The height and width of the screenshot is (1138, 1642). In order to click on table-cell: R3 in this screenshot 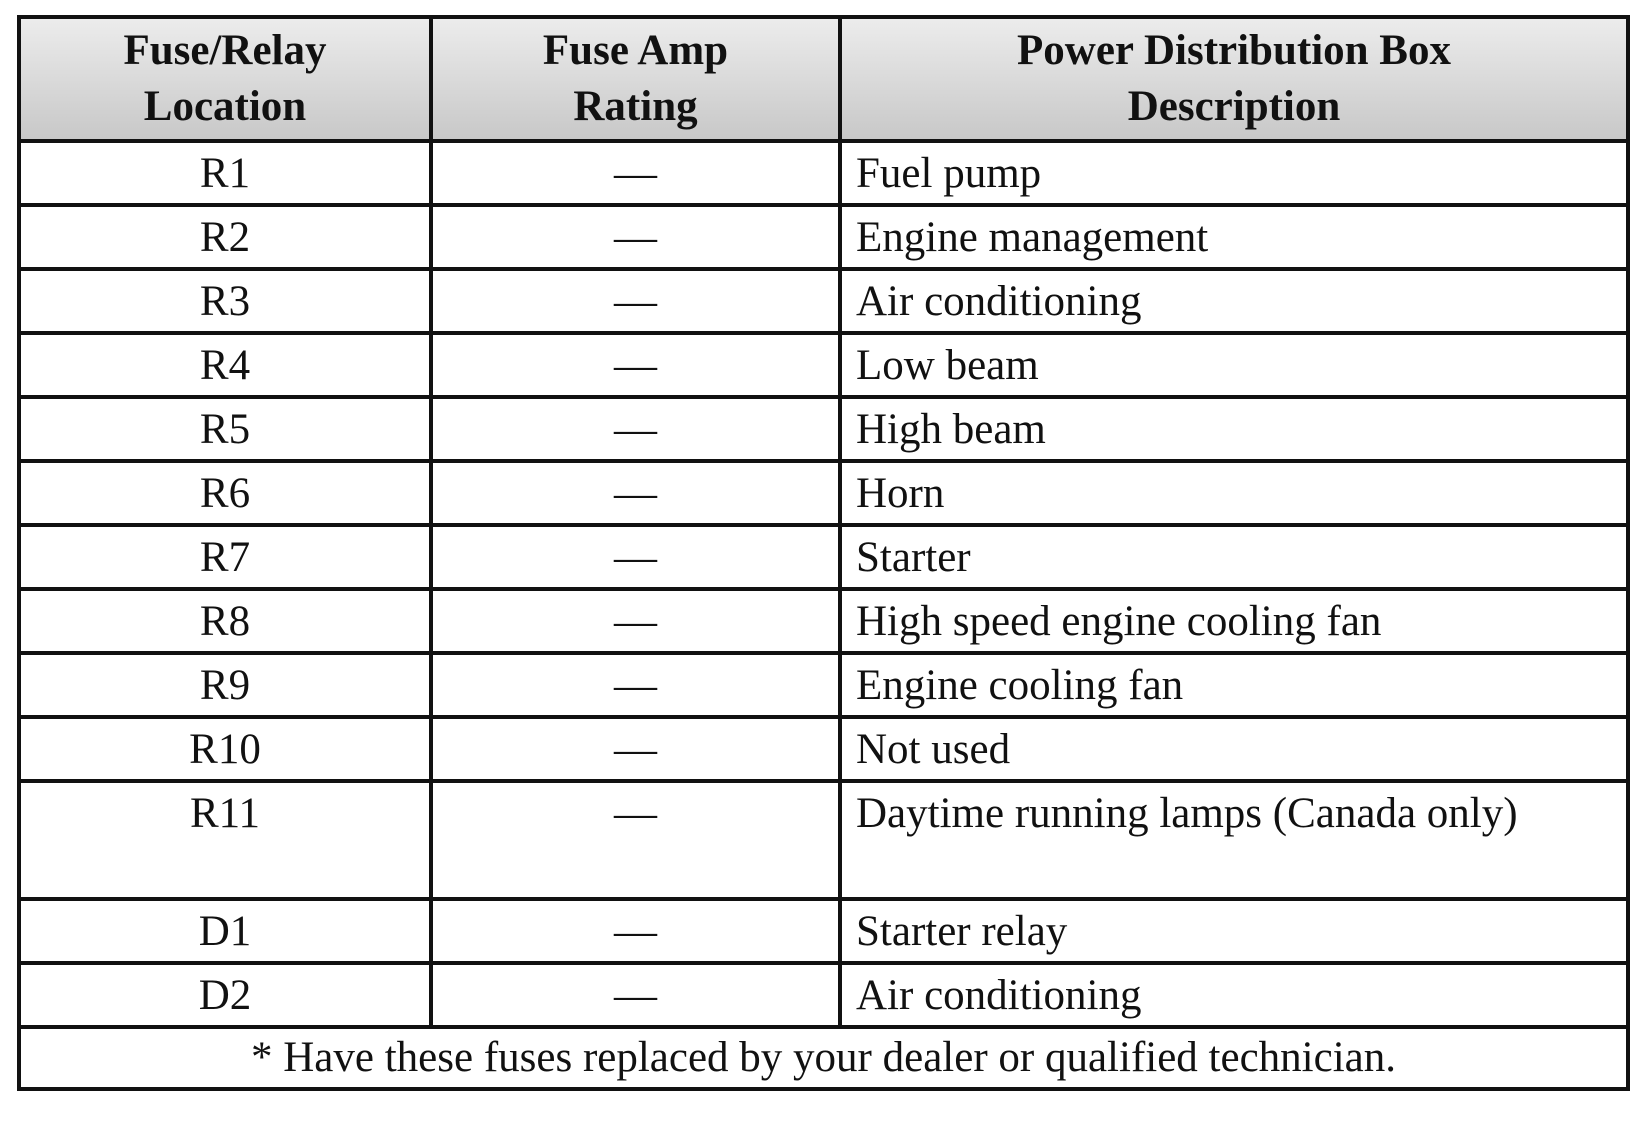, I will do `click(225, 301)`.